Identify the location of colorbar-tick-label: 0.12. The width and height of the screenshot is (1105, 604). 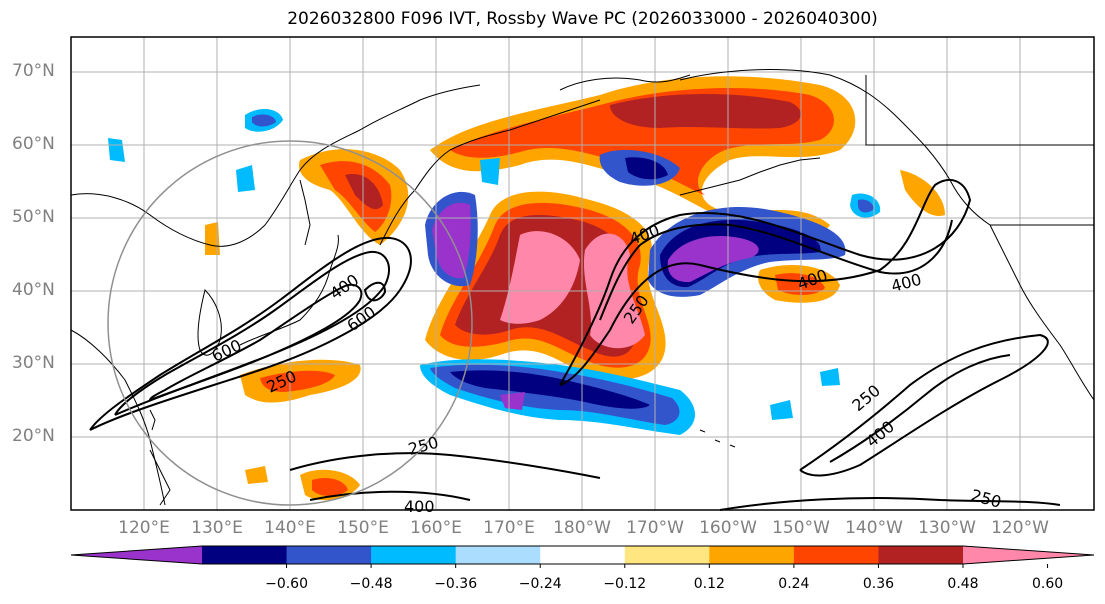
(709, 584).